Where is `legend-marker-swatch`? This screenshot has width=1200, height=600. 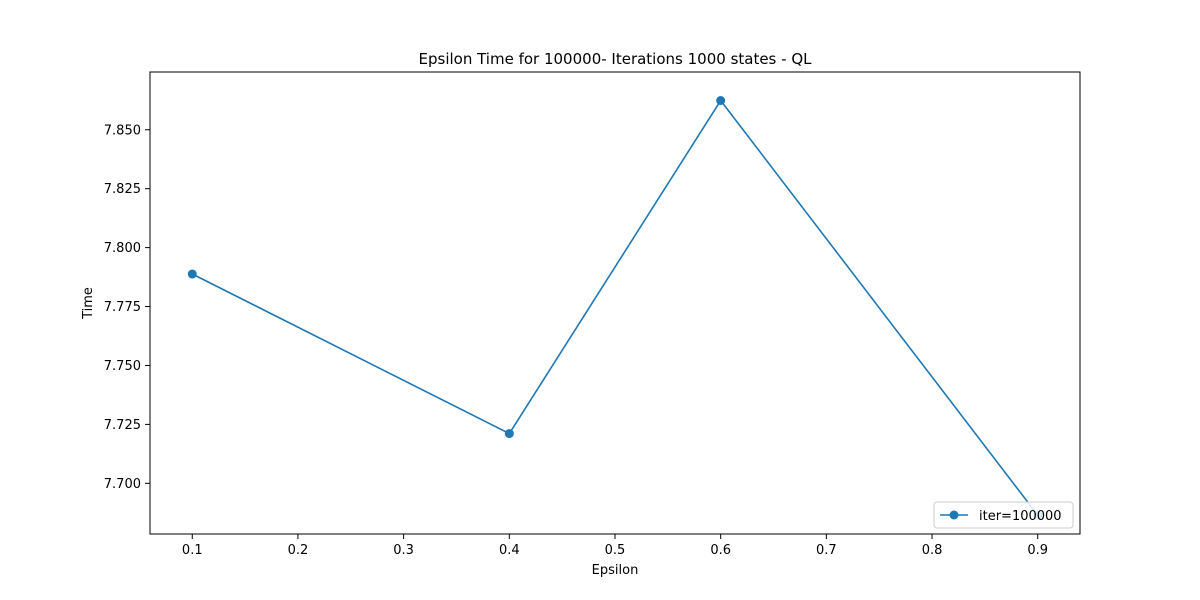 legend-marker-swatch is located at coordinates (954, 515).